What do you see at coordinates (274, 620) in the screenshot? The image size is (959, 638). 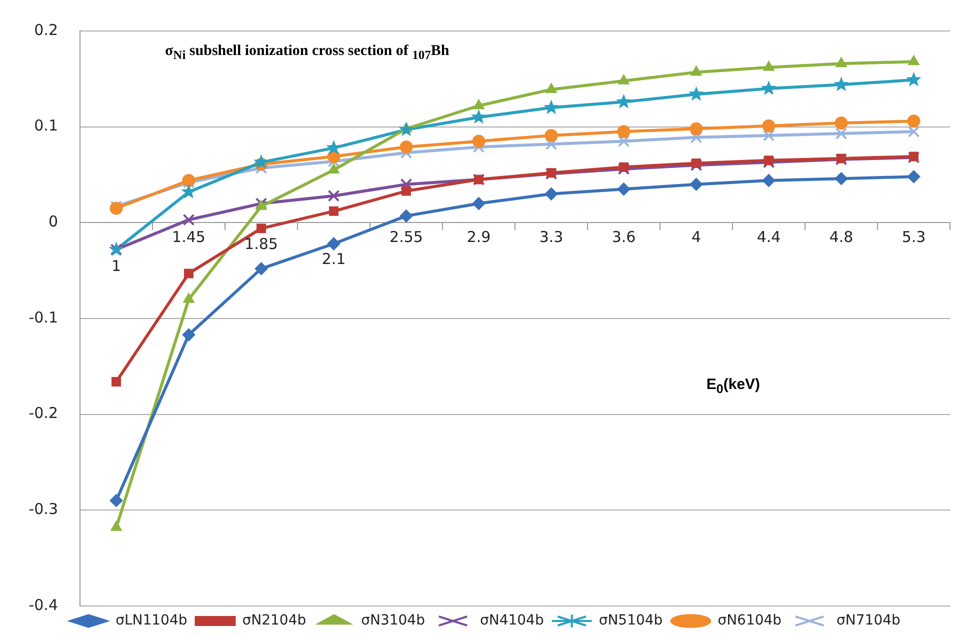 I see `legend-label: σN2104b` at bounding box center [274, 620].